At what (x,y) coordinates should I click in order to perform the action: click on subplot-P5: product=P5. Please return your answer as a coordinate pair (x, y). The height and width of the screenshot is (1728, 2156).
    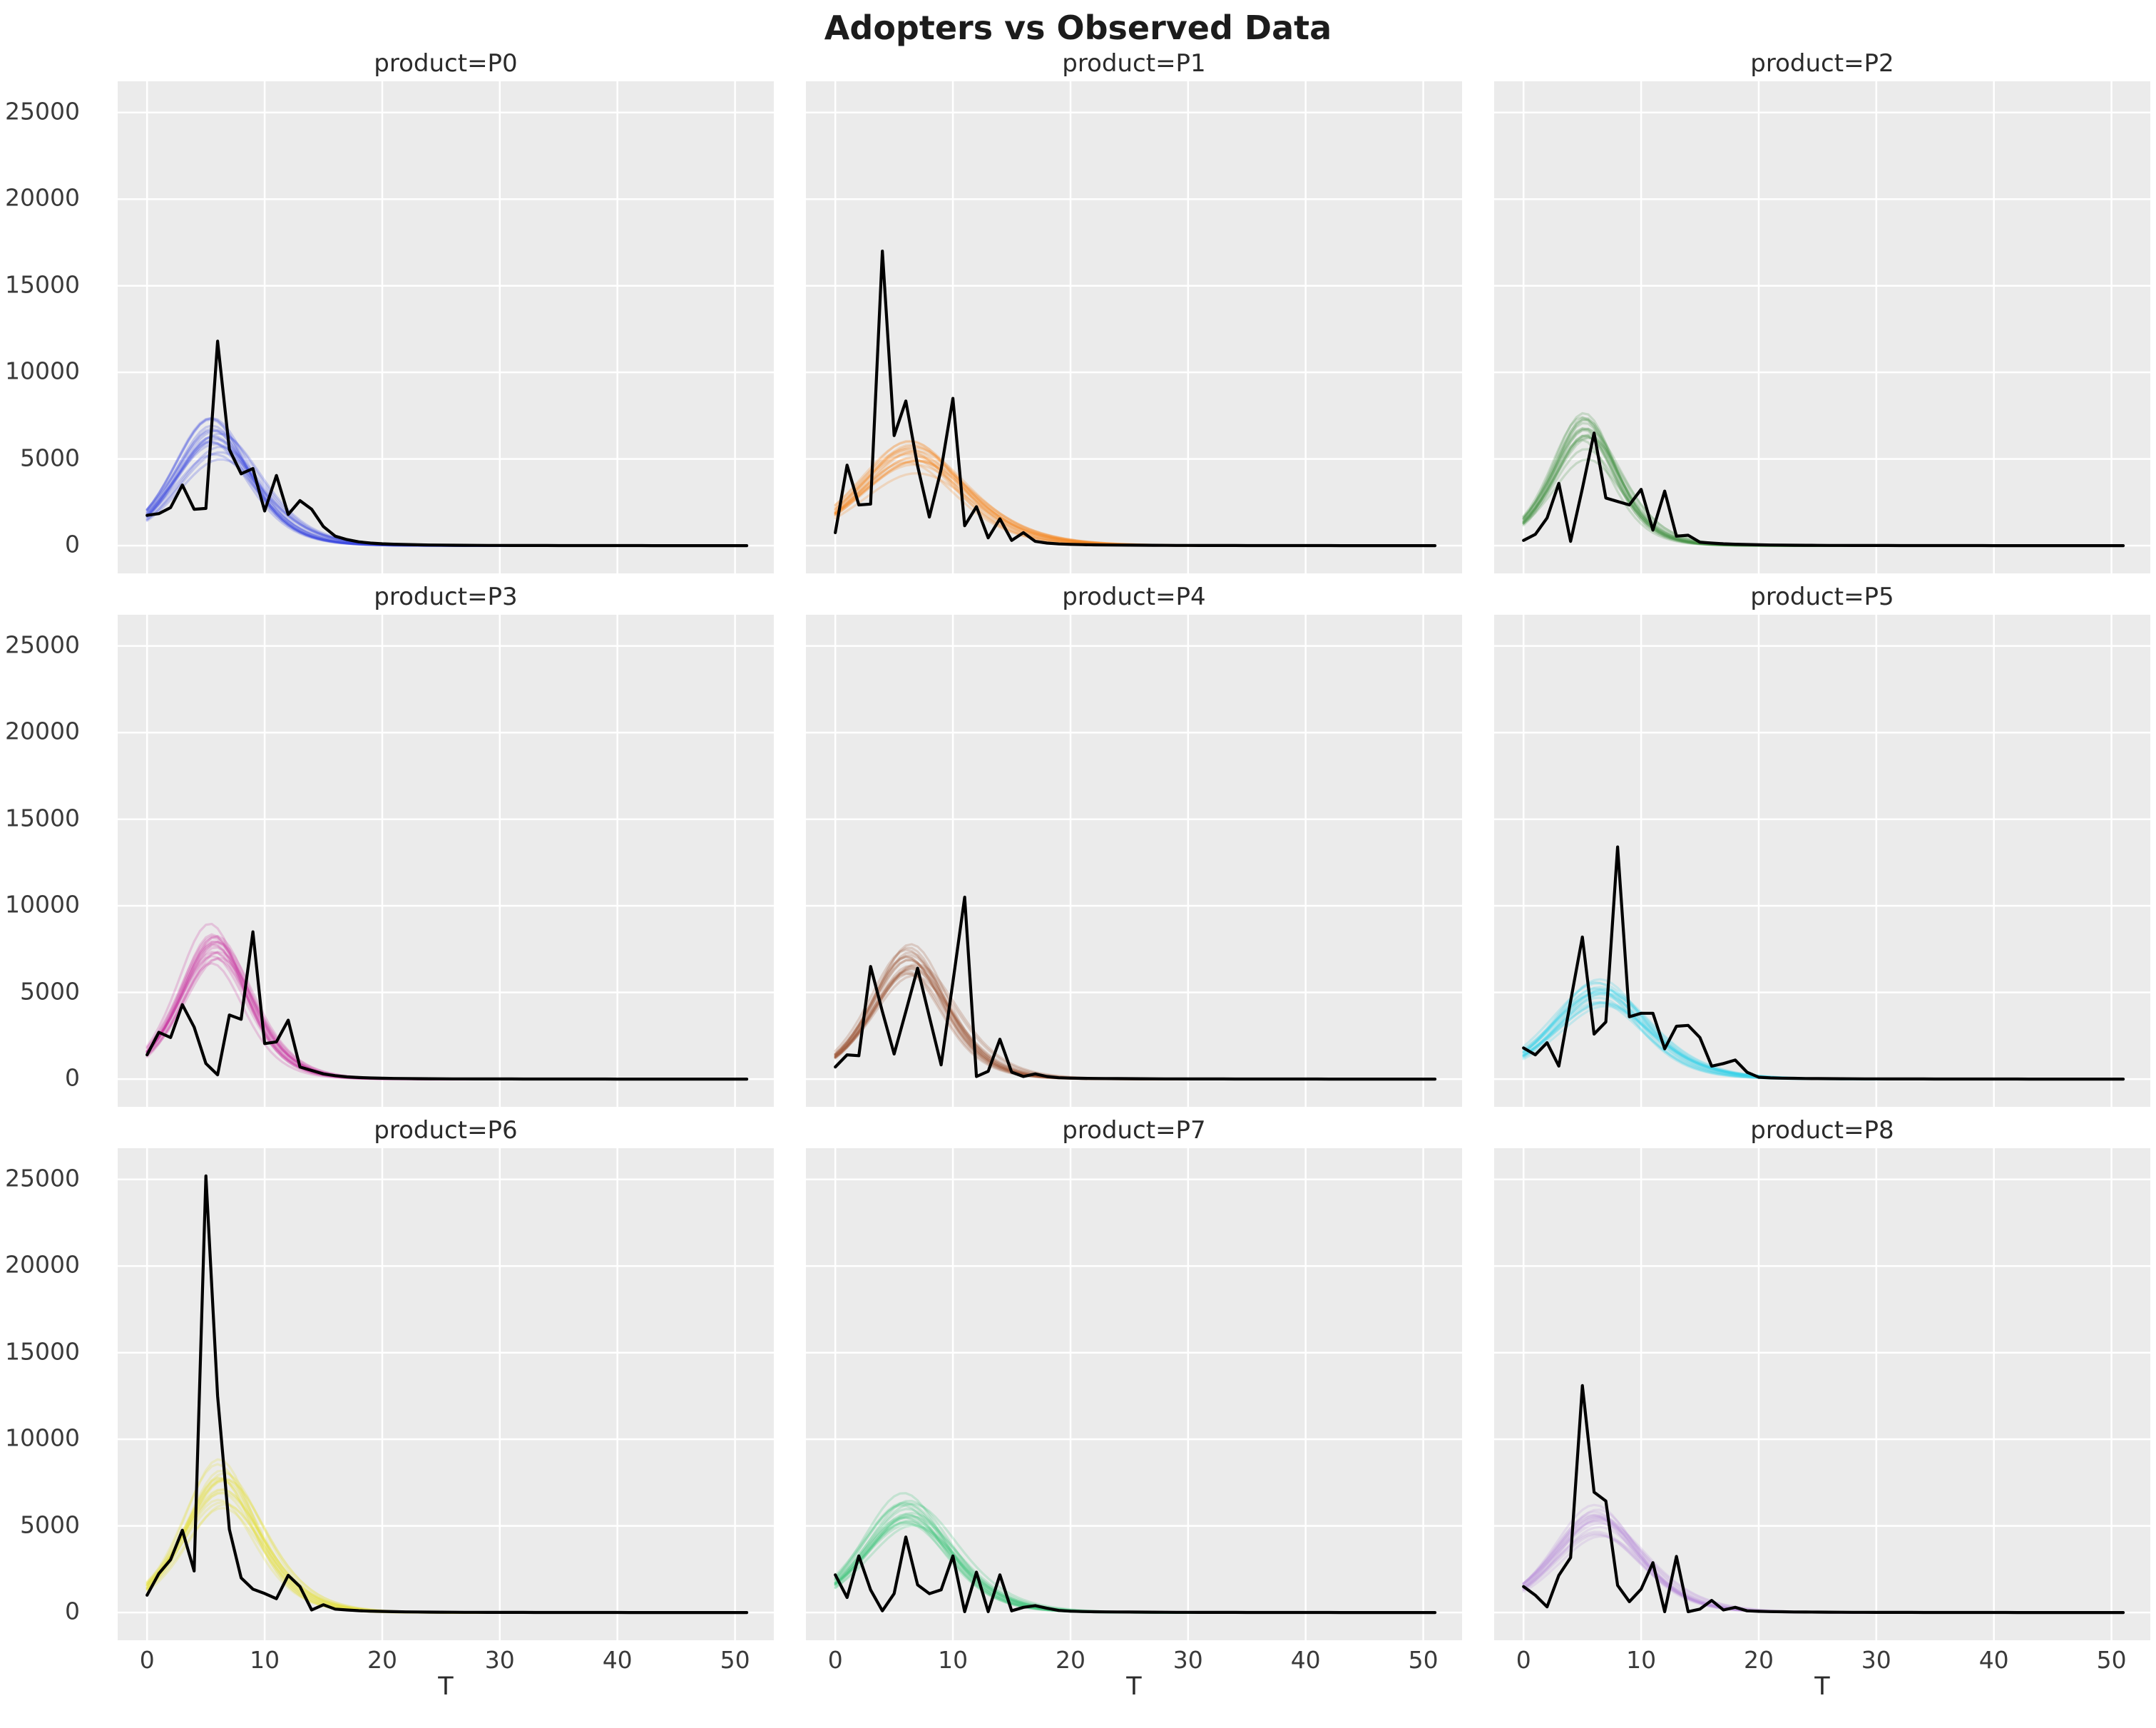
    Looking at the image, I should click on (1822, 844).